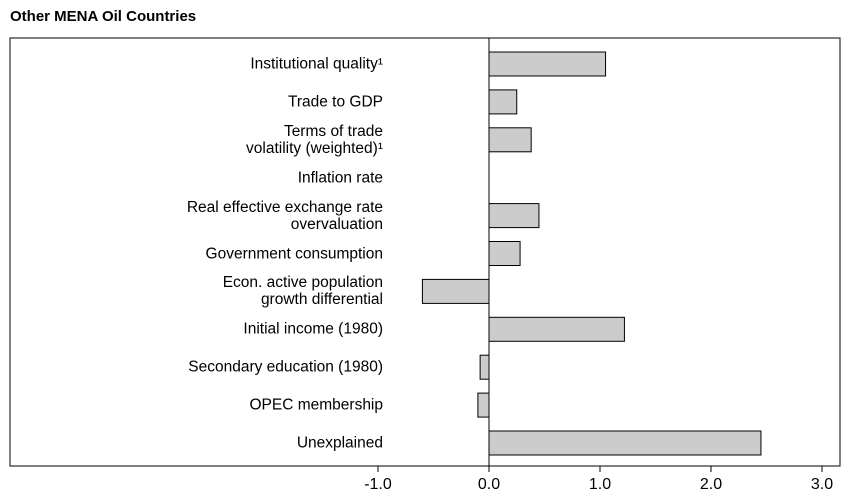 Image resolution: width=847 pixels, height=499 pixels. What do you see at coordinates (378, 484) in the screenshot?
I see `x-tick-label: -1.0` at bounding box center [378, 484].